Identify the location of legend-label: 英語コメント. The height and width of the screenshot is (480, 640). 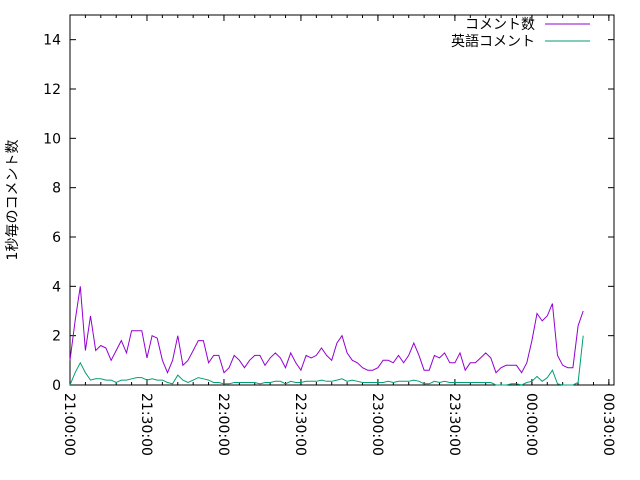
(493, 41).